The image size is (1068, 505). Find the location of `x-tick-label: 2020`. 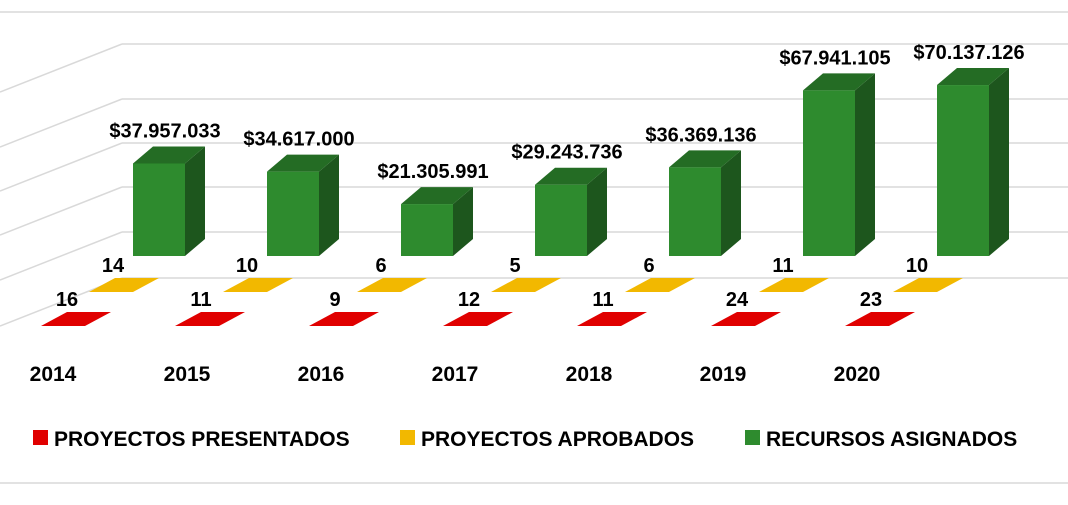

x-tick-label: 2020 is located at coordinates (857, 374).